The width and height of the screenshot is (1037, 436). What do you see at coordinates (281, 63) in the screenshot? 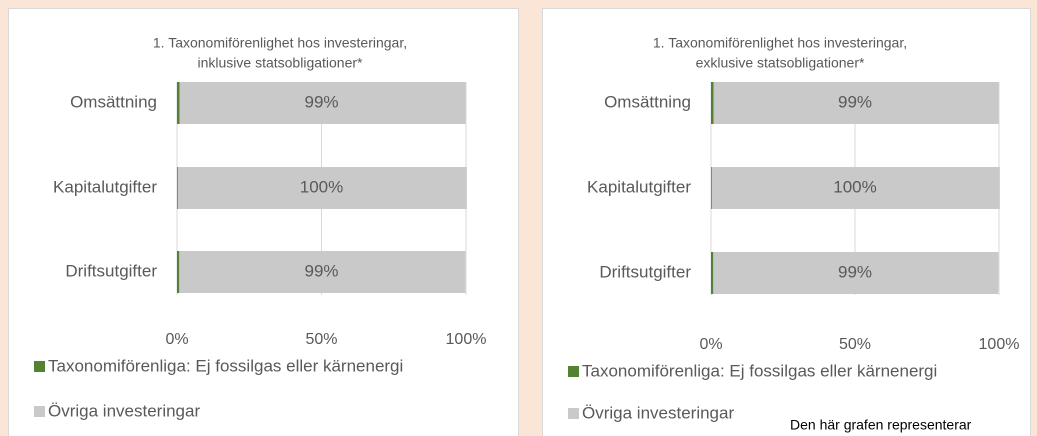
I see `chart-title: inklusive statsobligationer*` at bounding box center [281, 63].